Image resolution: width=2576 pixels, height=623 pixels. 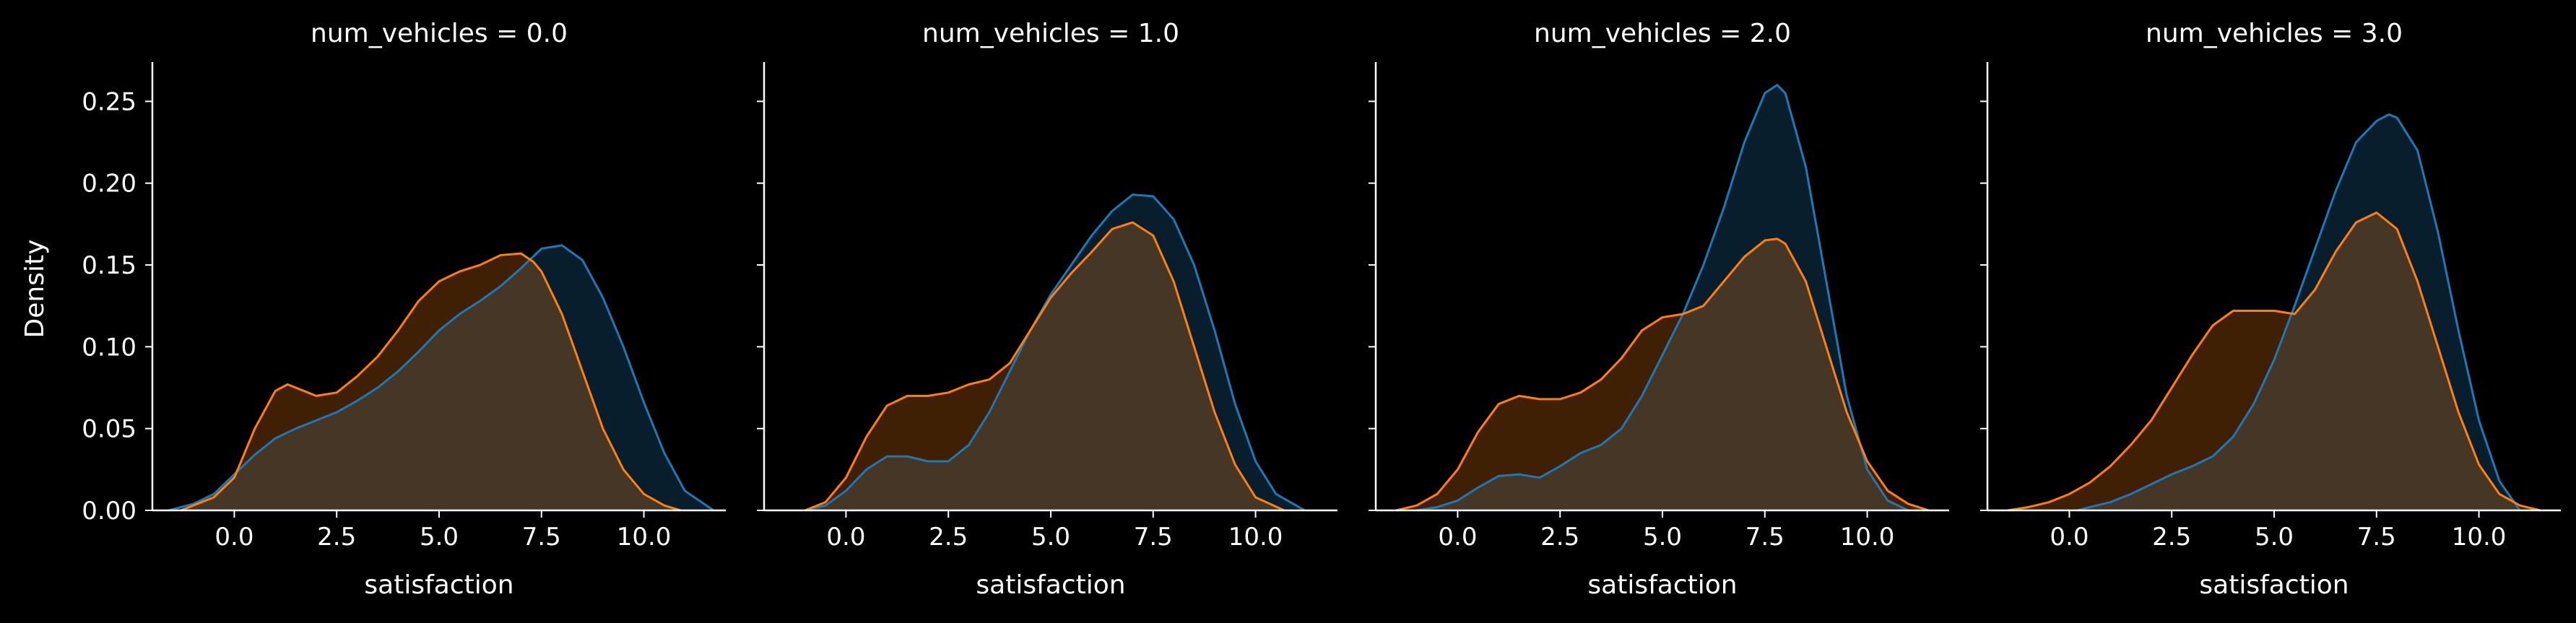 What do you see at coordinates (109, 101) in the screenshot?
I see `y-tick-label: 0.25` at bounding box center [109, 101].